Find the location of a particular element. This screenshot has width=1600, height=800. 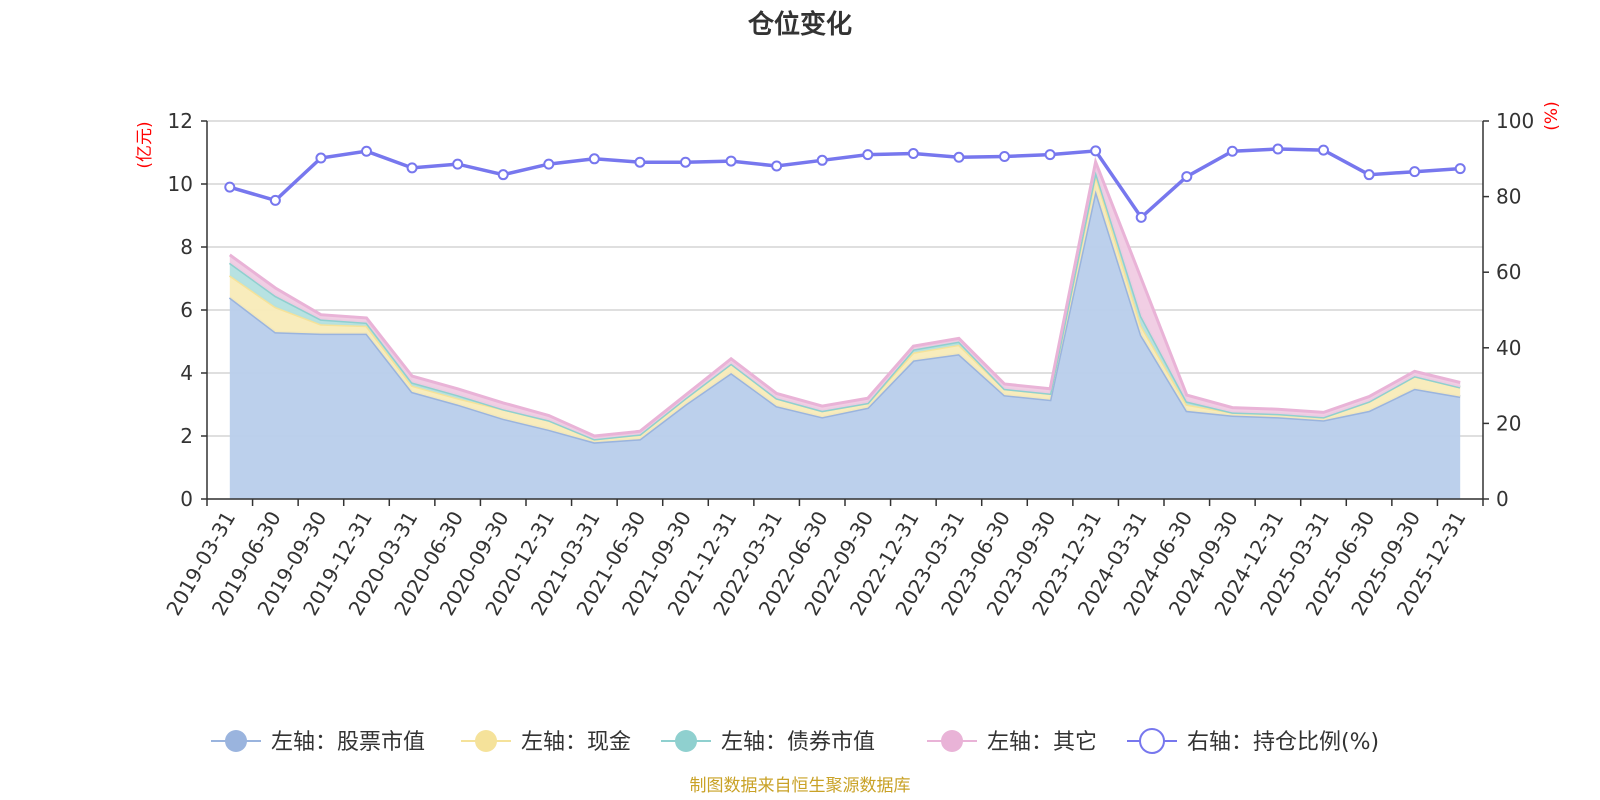

chart-title: 仓位变化 is located at coordinates (799, 24).